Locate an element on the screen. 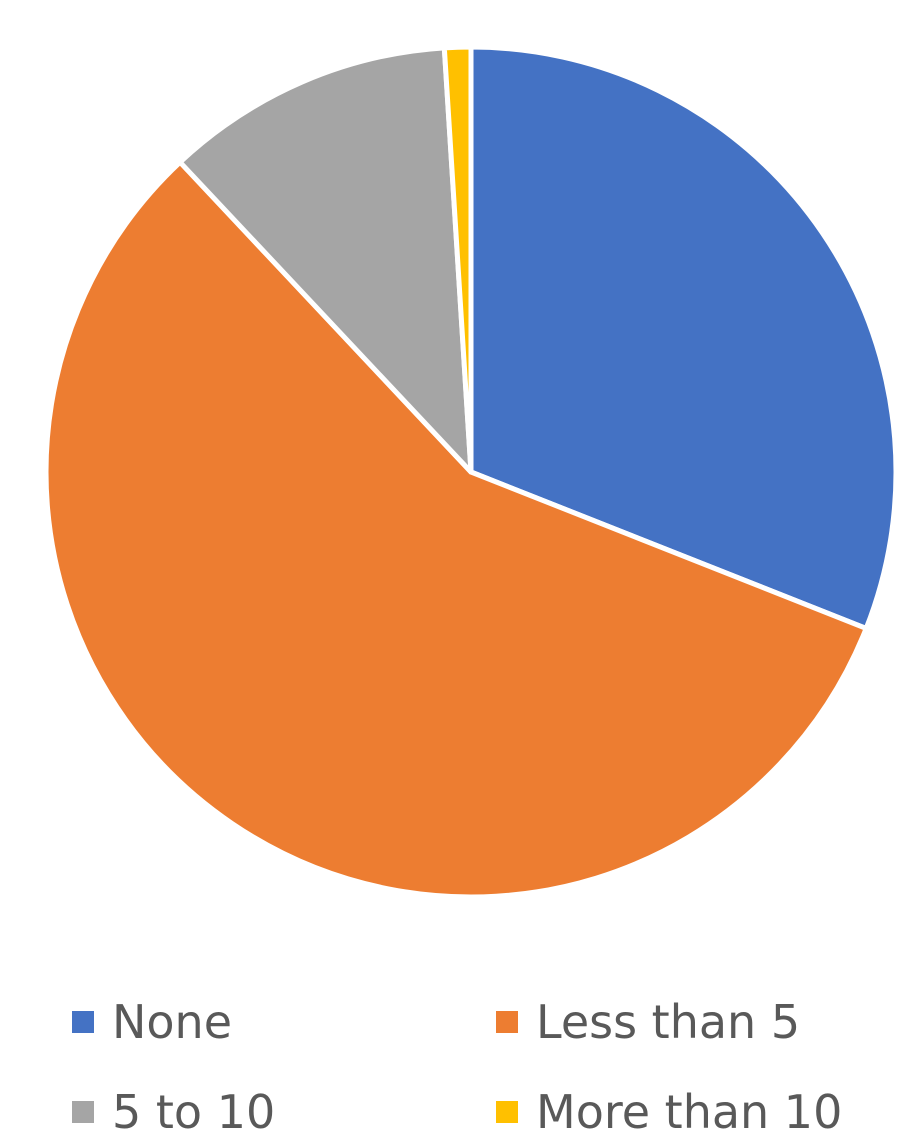 The image size is (906, 1147). legend-item-less-than-5: Less than 5 is located at coordinates (648, 1022).